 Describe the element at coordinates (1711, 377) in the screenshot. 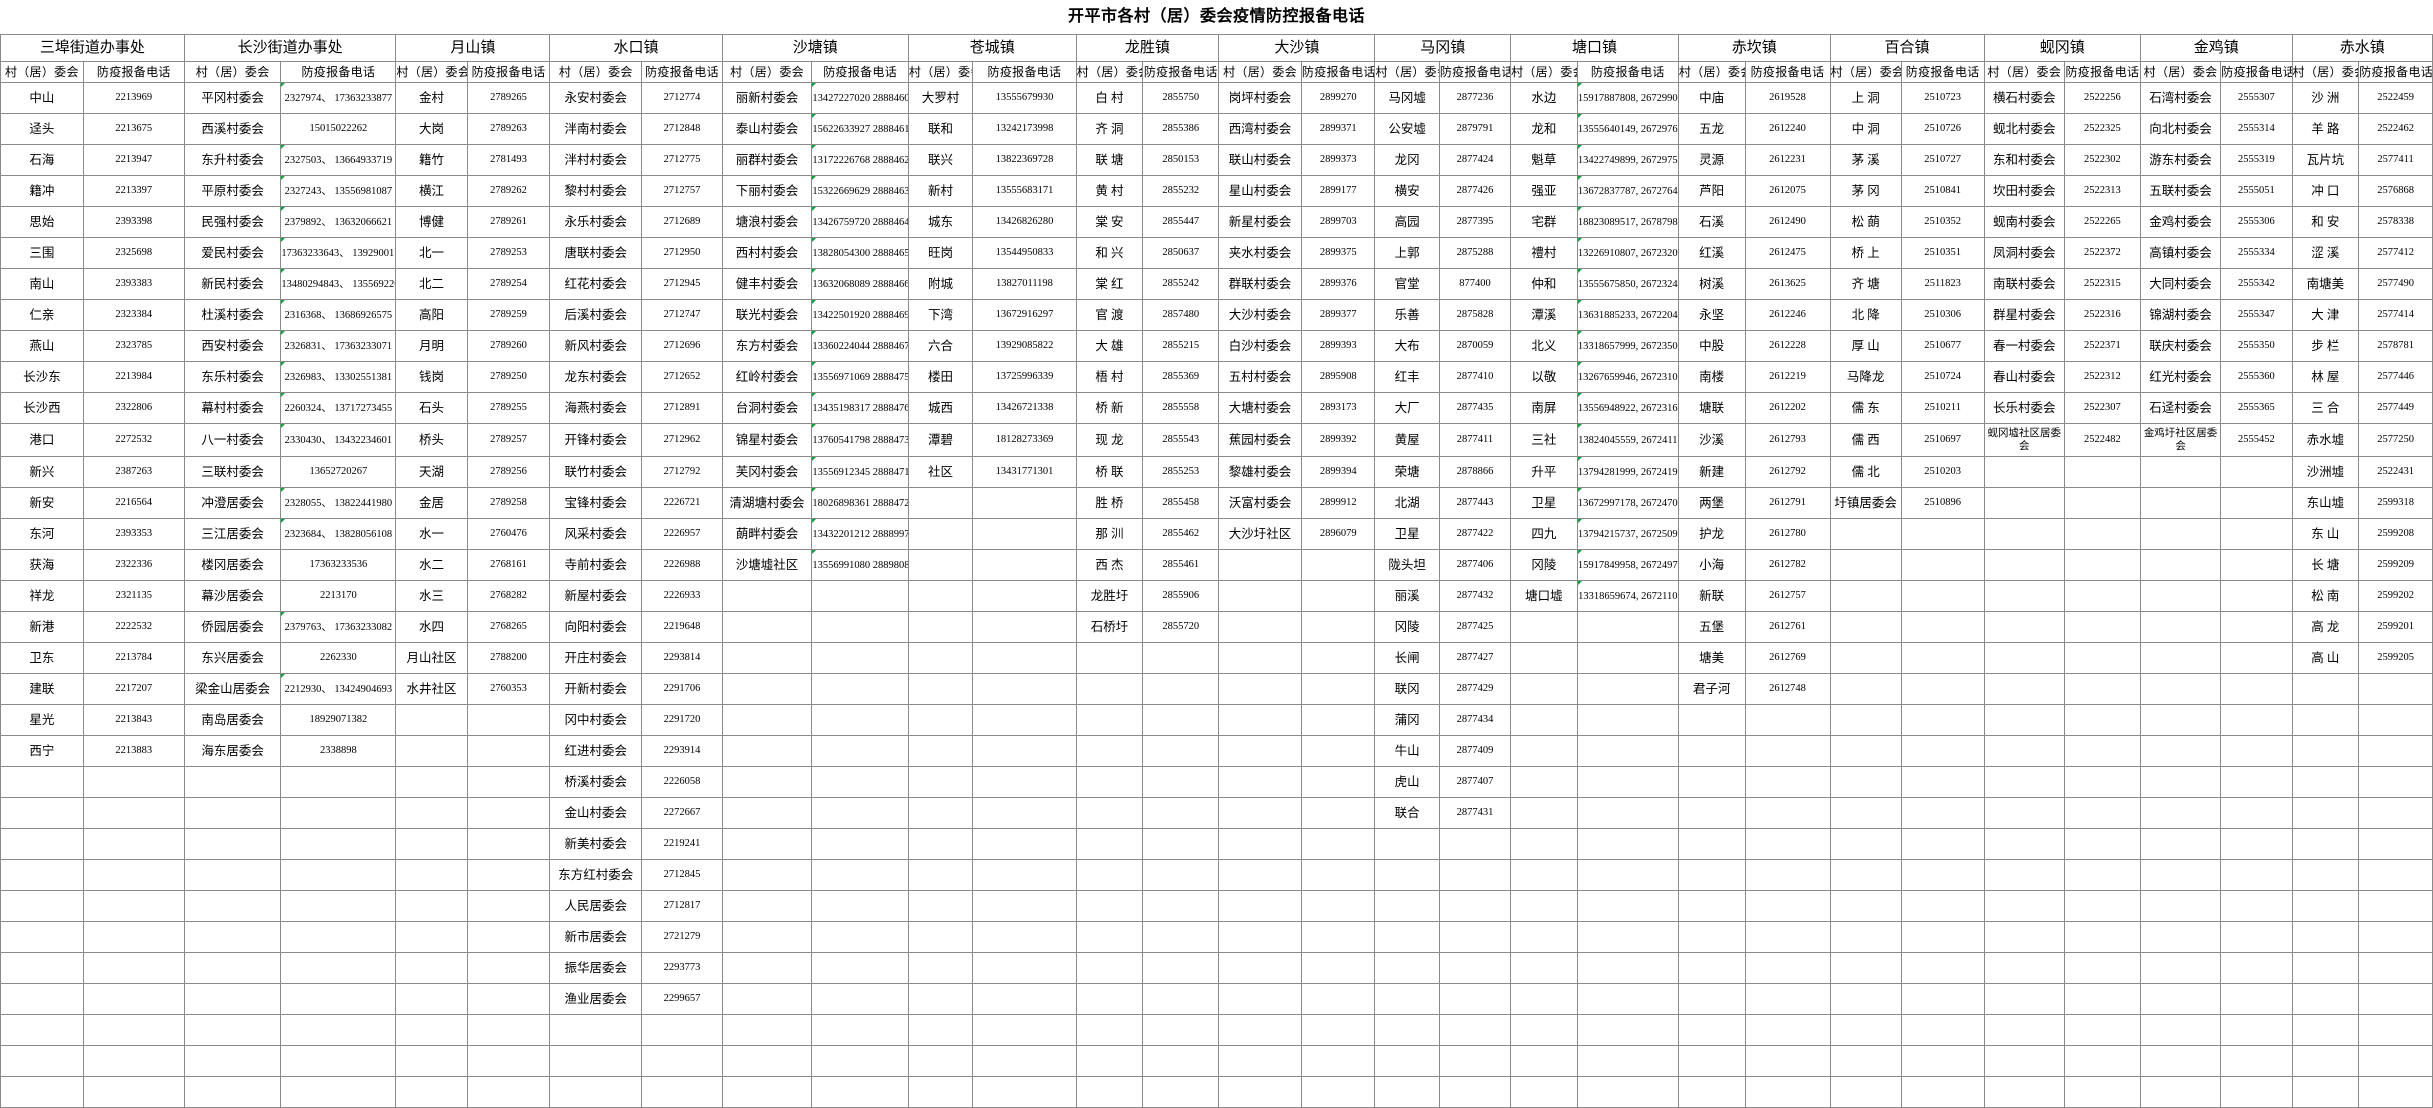

I see `village-name-cell: 南楼` at that location.